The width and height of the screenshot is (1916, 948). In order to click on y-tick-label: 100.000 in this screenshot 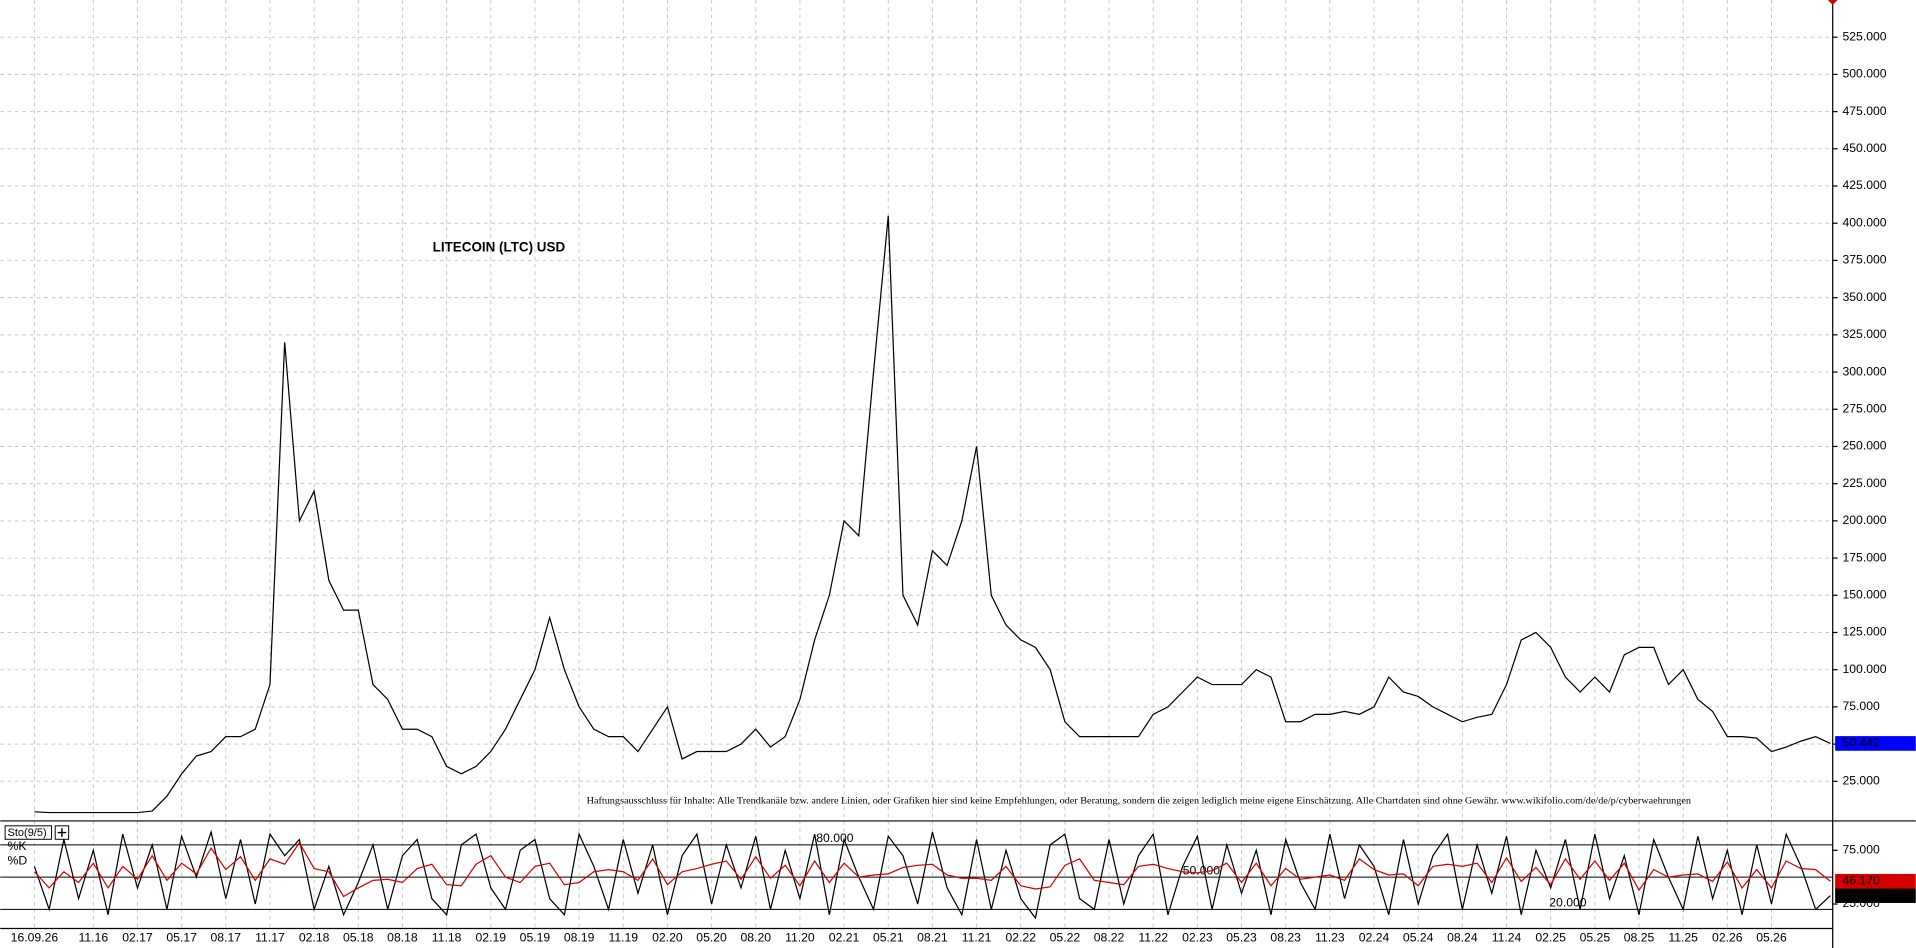, I will do `click(1864, 669)`.